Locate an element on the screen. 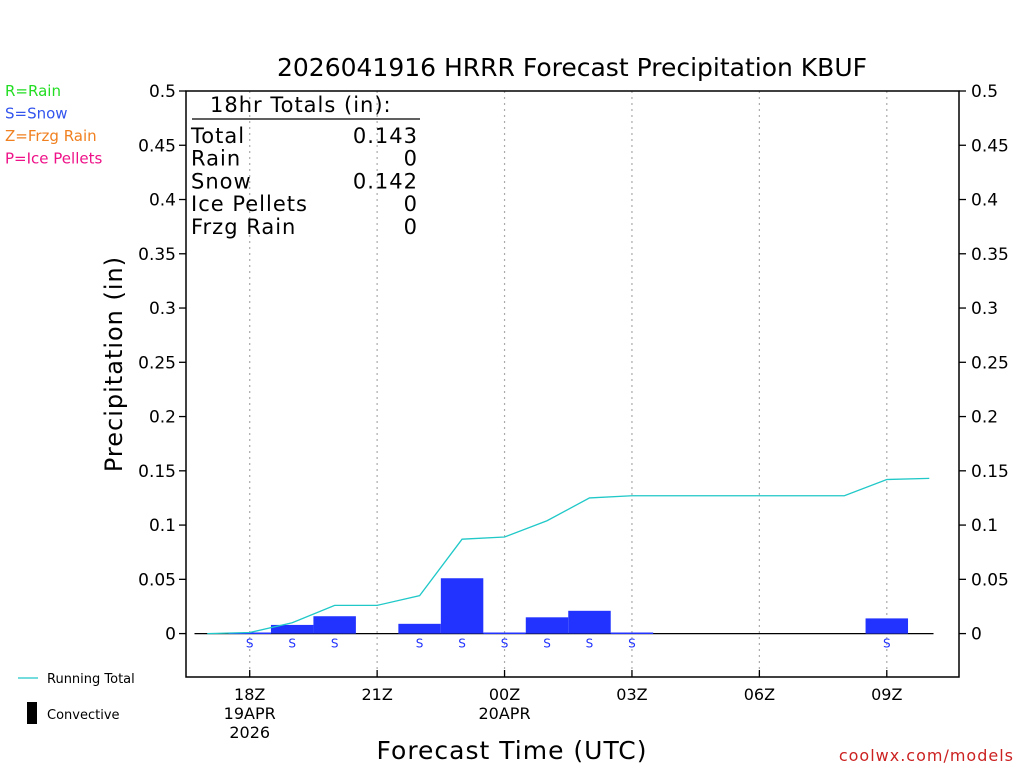 Image resolution: width=1024 pixels, height=768 pixels. ytick-label-right-7: 0.15 is located at coordinates (990, 472).